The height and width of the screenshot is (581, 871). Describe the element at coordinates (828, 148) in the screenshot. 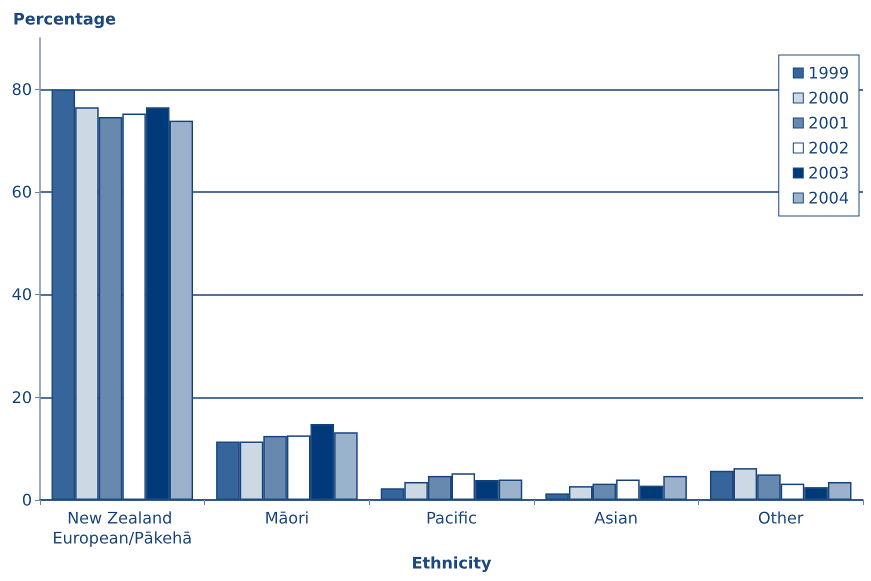

I see `legend-label: 2002` at that location.